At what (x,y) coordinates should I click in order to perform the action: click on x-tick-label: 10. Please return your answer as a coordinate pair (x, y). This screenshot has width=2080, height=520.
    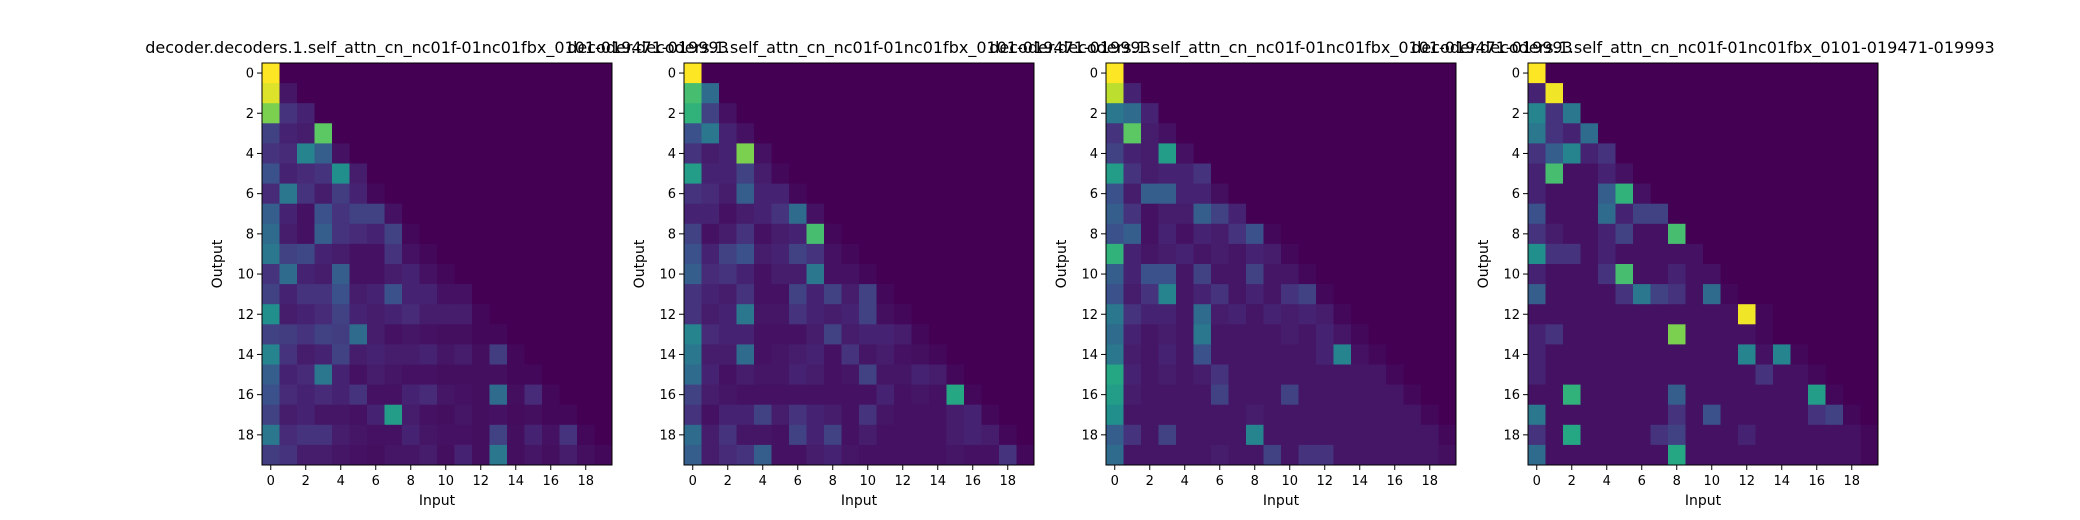
    Looking at the image, I should click on (445, 481).